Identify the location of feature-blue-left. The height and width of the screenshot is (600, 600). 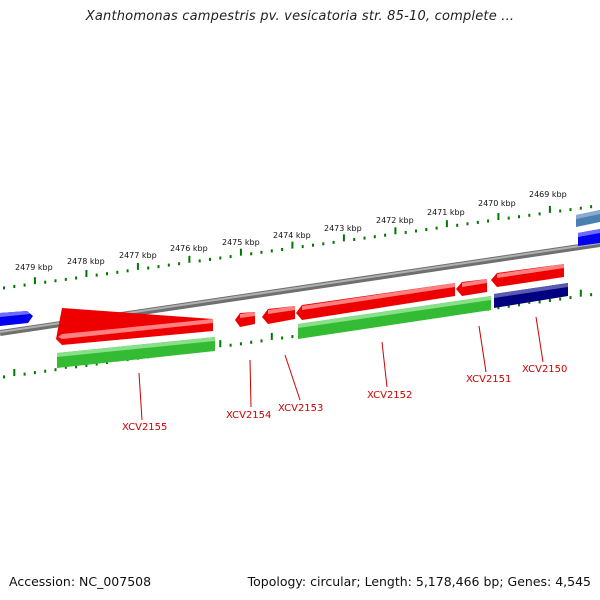
(16, 318).